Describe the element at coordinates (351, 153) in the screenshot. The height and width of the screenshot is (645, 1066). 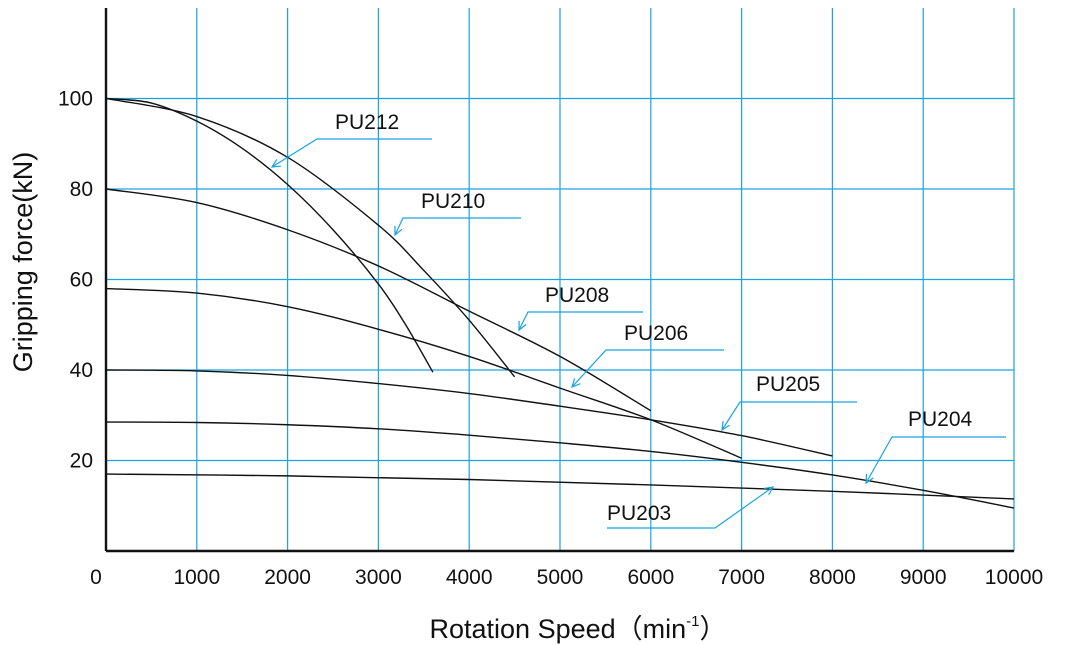
I see `leader-pu212` at that location.